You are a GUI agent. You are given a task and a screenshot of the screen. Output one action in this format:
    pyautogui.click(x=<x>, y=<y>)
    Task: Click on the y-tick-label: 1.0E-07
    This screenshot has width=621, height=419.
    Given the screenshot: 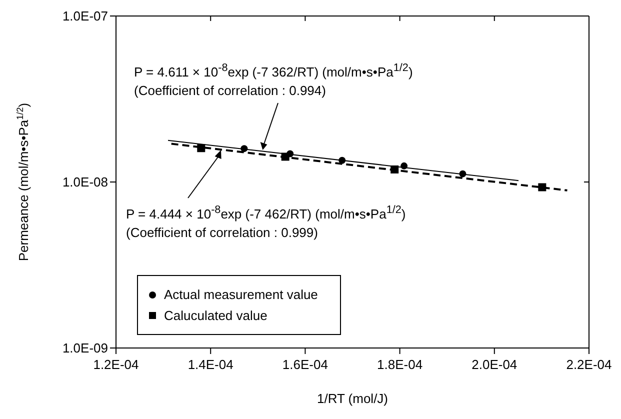 What is the action you would take?
    pyautogui.click(x=85, y=16)
    